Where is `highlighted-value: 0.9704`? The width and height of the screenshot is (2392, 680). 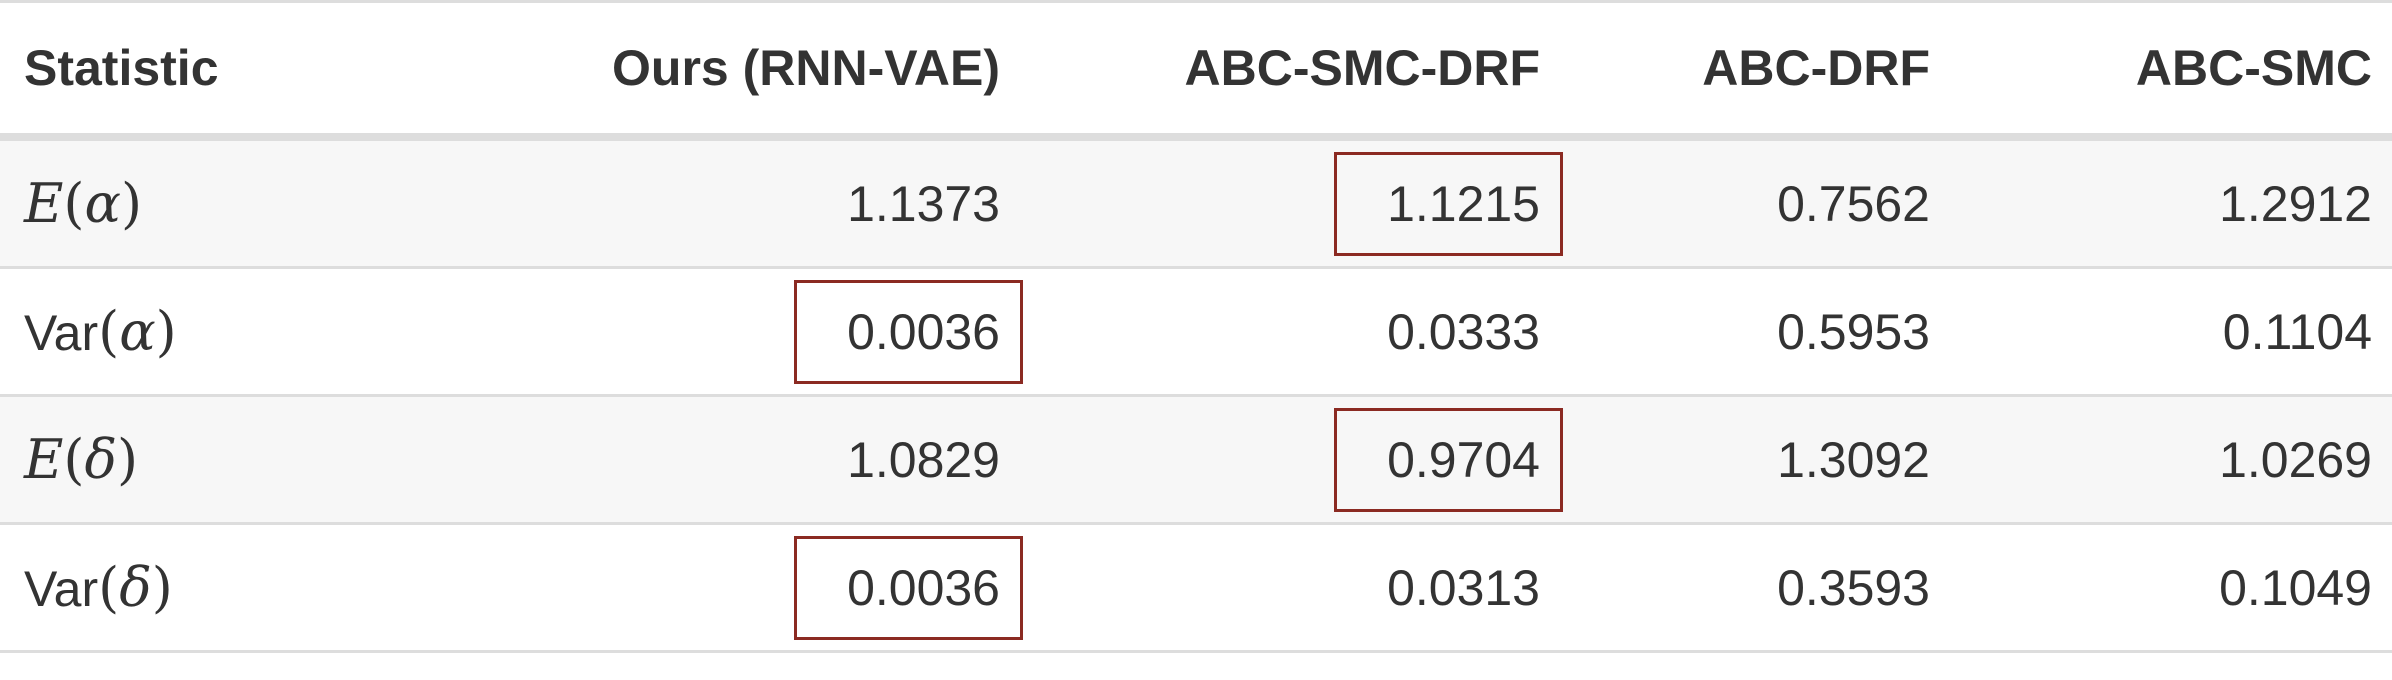 highlighted-value: 0.9704 is located at coordinates (1448, 459).